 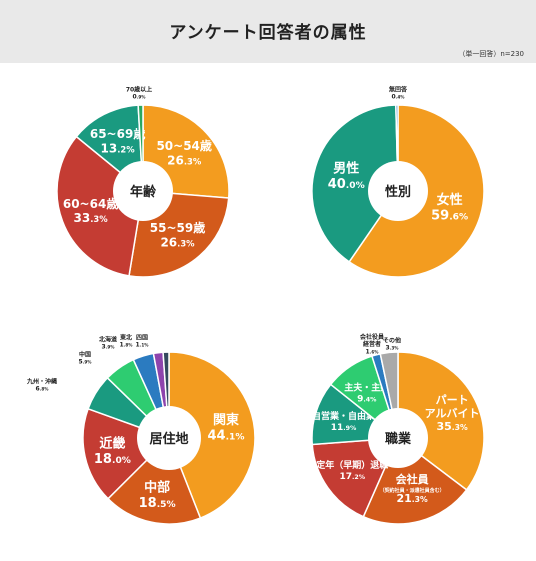 I want to click on slice-label: 会社役員経営者, so click(x=372, y=340).